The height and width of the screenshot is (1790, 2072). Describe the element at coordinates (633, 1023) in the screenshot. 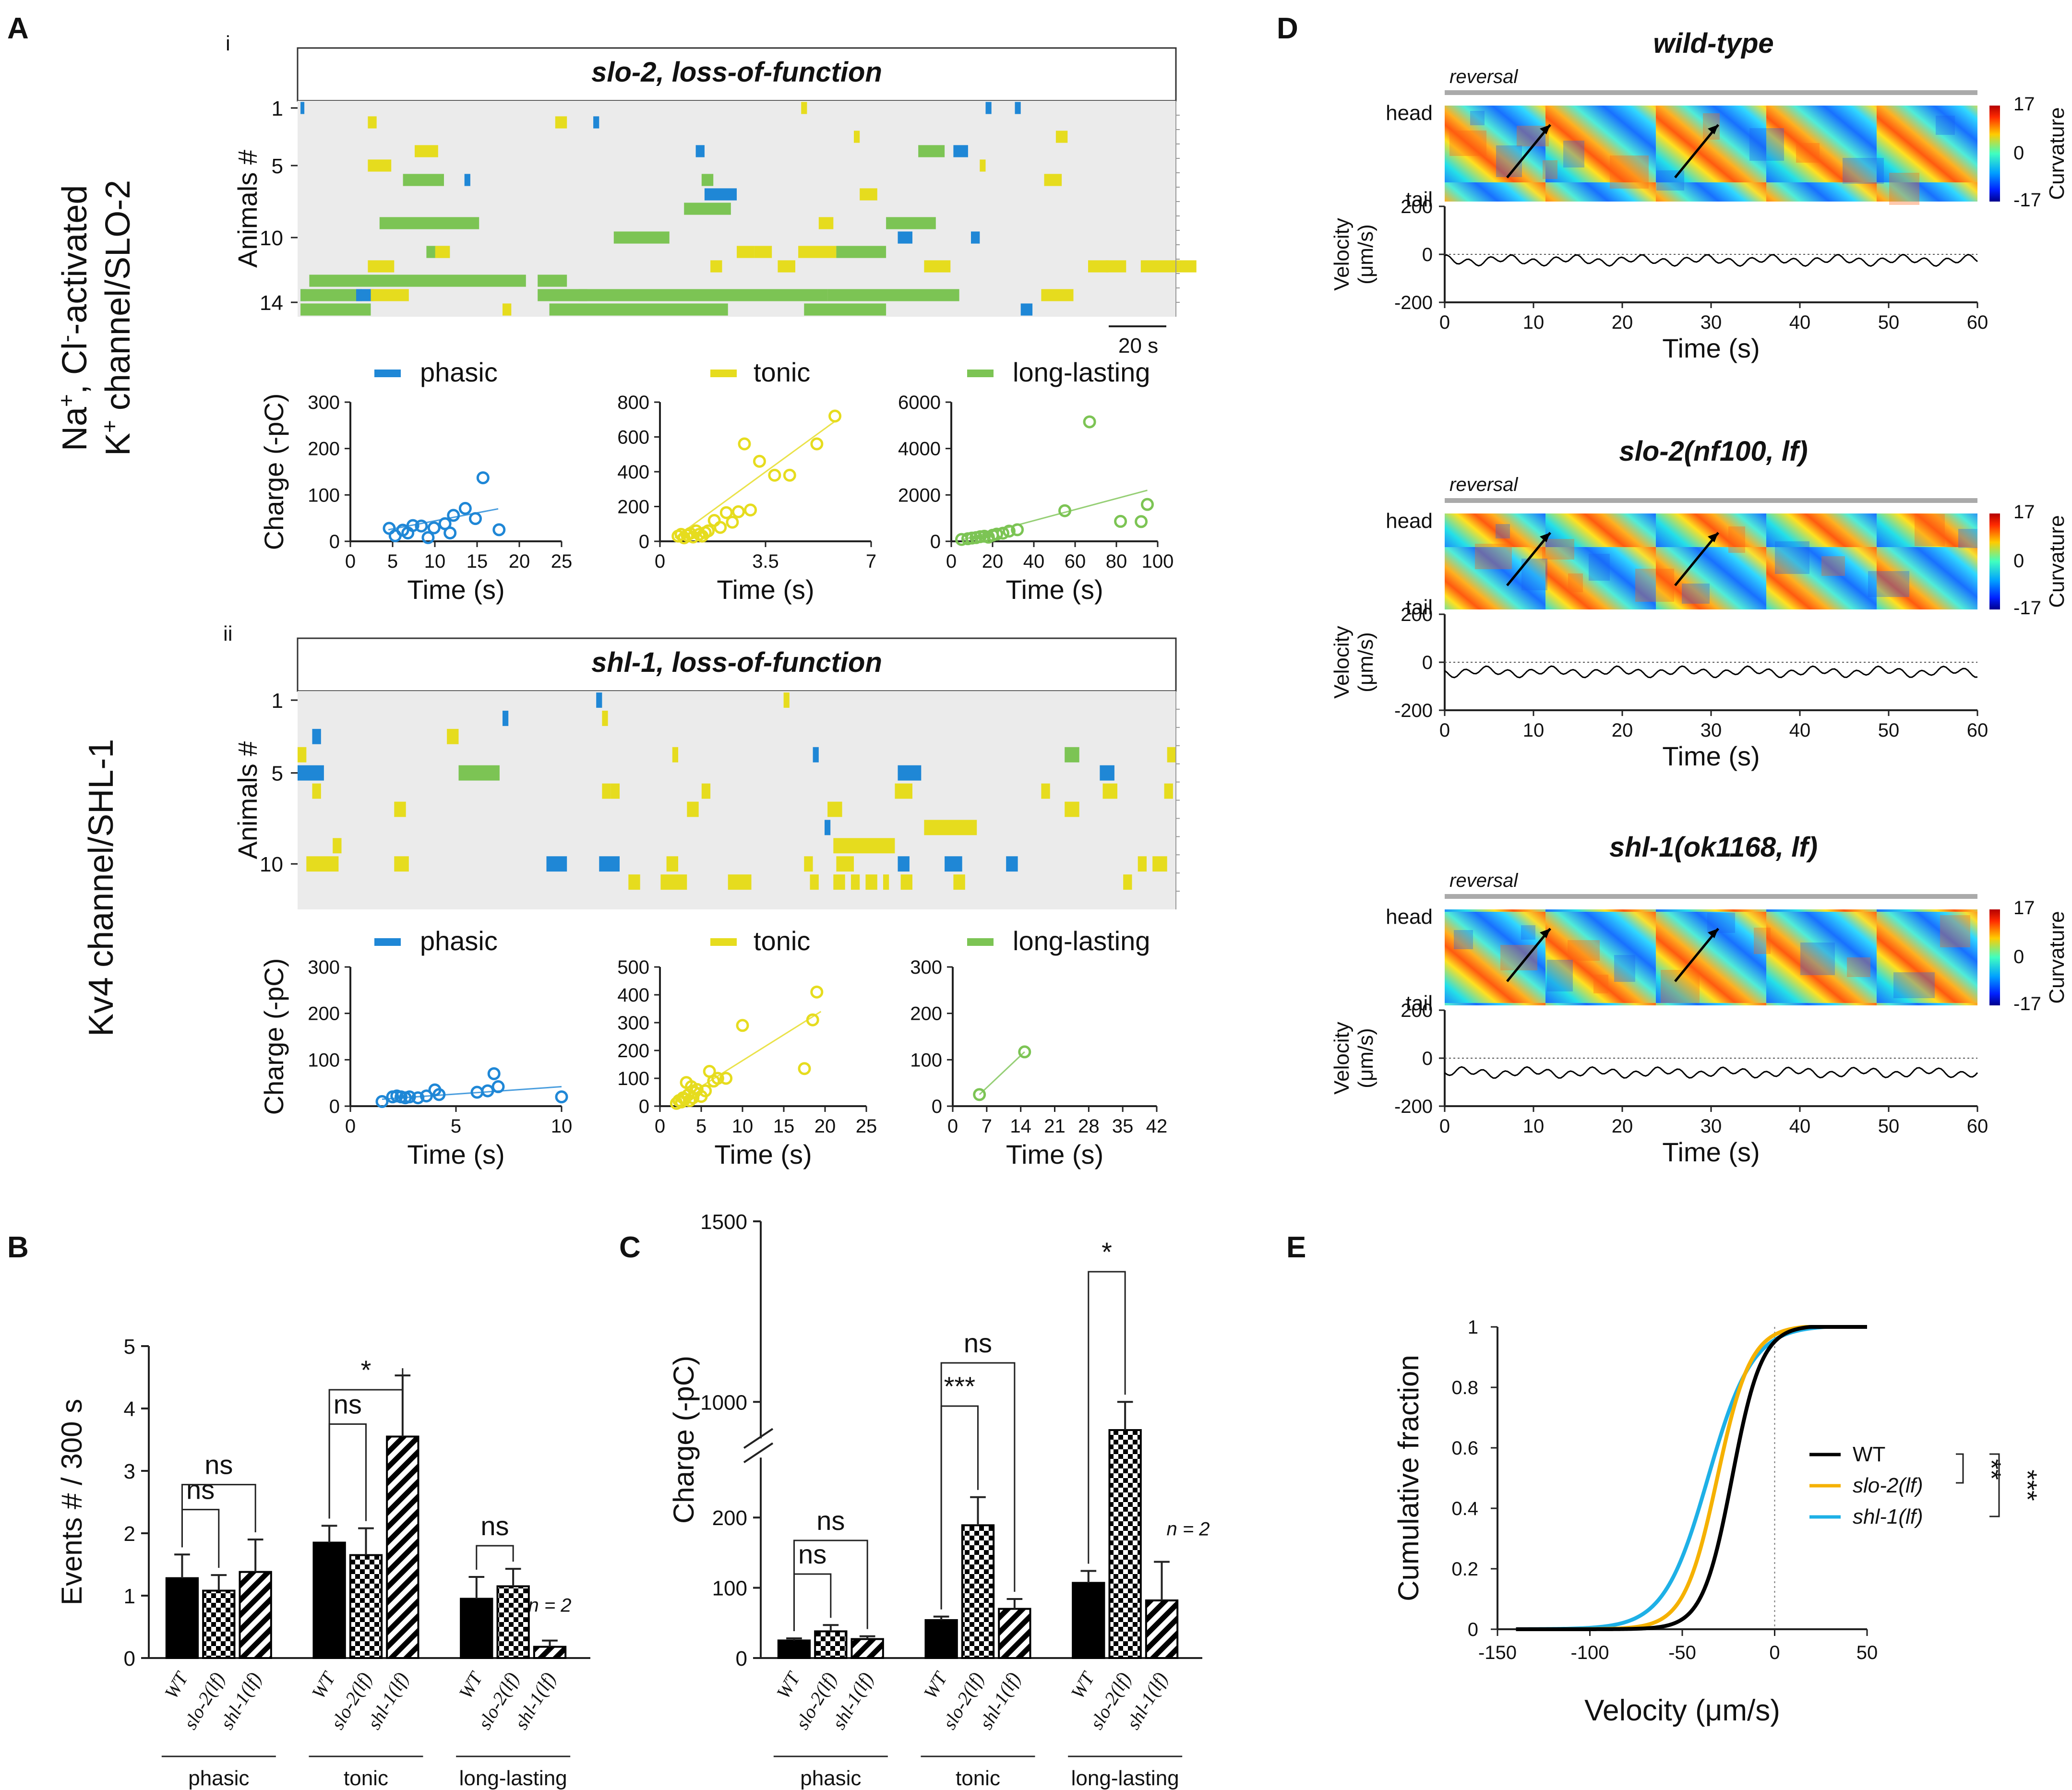

I see `y-tick-label: 300` at that location.